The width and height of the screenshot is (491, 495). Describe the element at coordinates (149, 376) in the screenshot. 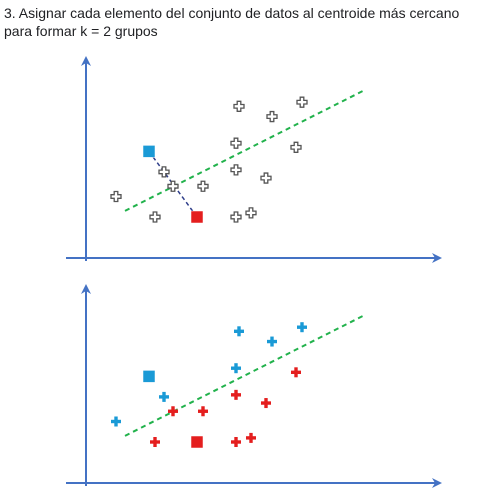

I see `bottom-centroid-blue` at that location.